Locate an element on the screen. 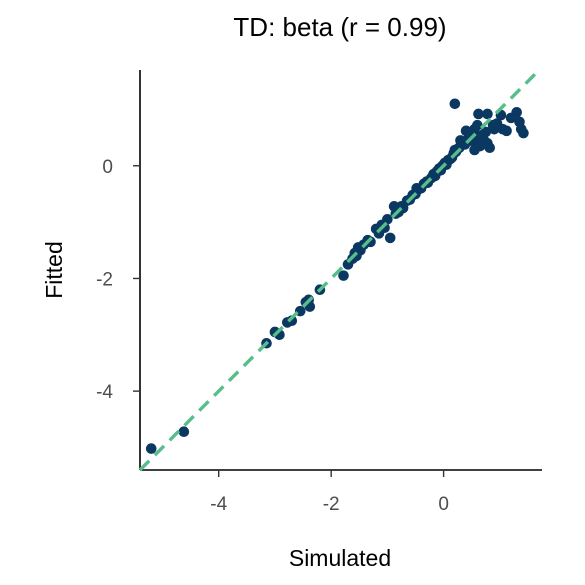 This screenshot has width=585, height=585. y-tick-label: -2 is located at coordinates (104, 279).